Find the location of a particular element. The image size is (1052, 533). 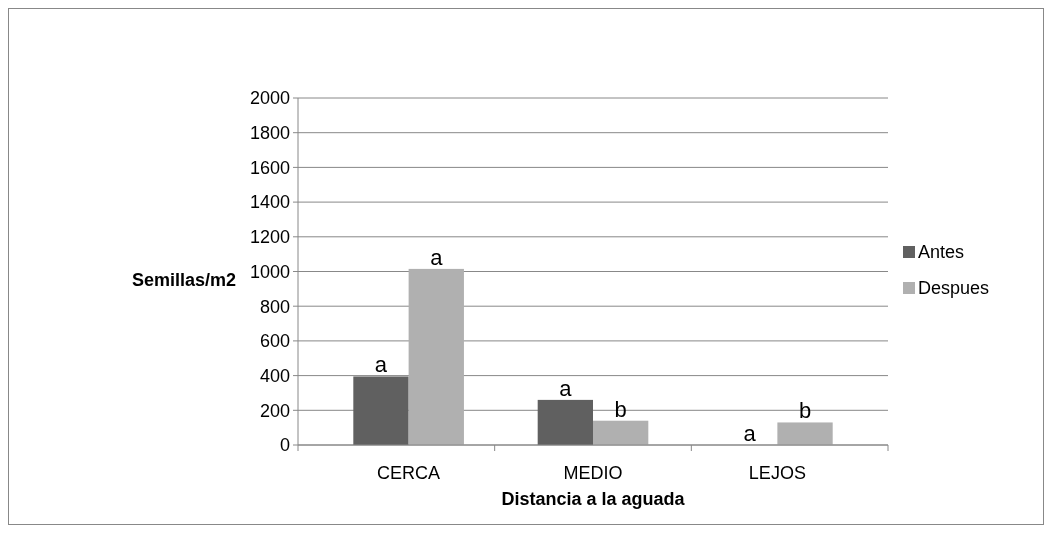

y-tick-label: 1600 is located at coordinates (269, 167).